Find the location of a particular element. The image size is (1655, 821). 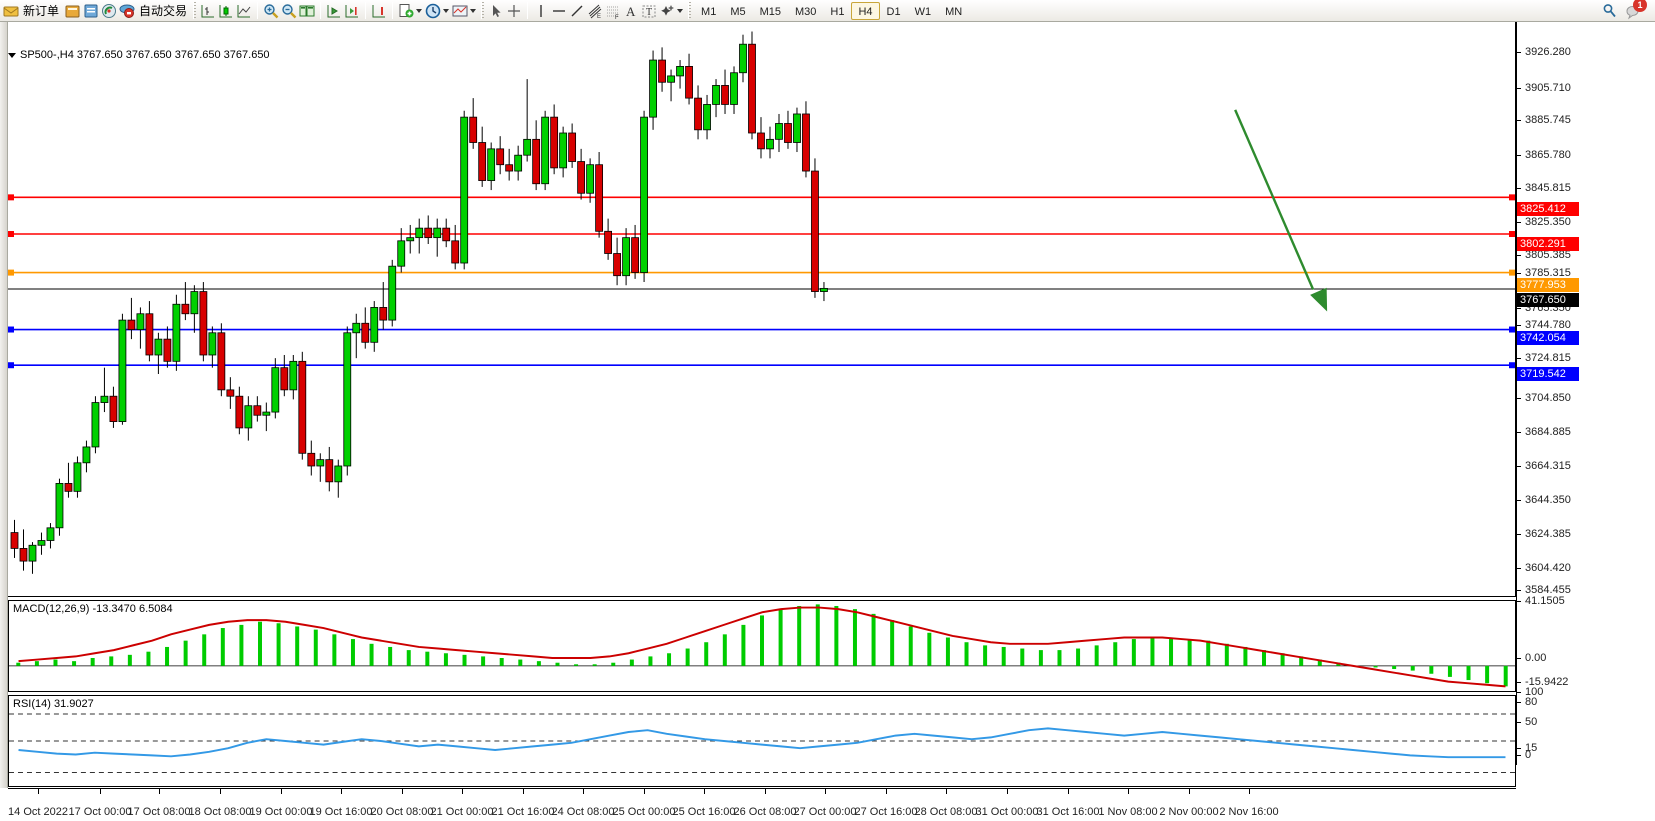

chart-scroll-handle is located at coordinates (4, 405).